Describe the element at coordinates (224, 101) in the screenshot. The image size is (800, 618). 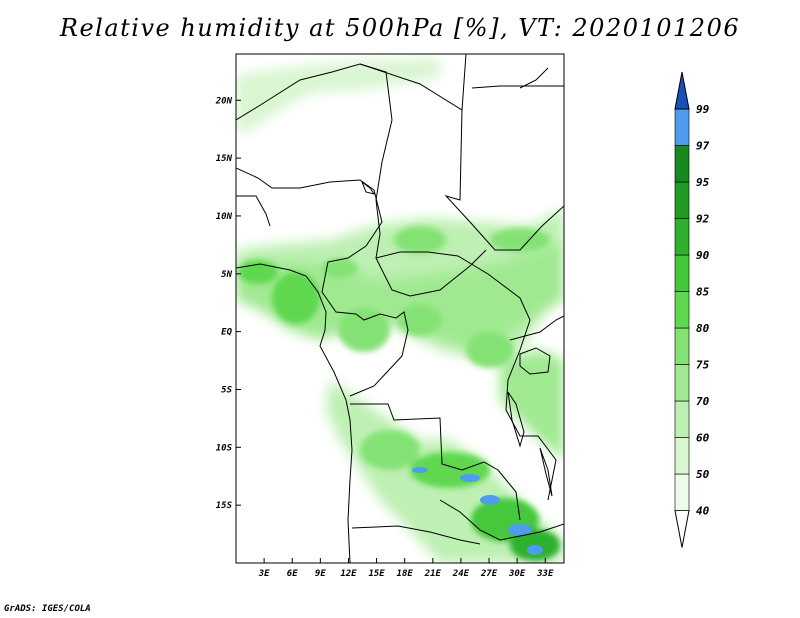
I see `lat-tick-label: 20N` at that location.